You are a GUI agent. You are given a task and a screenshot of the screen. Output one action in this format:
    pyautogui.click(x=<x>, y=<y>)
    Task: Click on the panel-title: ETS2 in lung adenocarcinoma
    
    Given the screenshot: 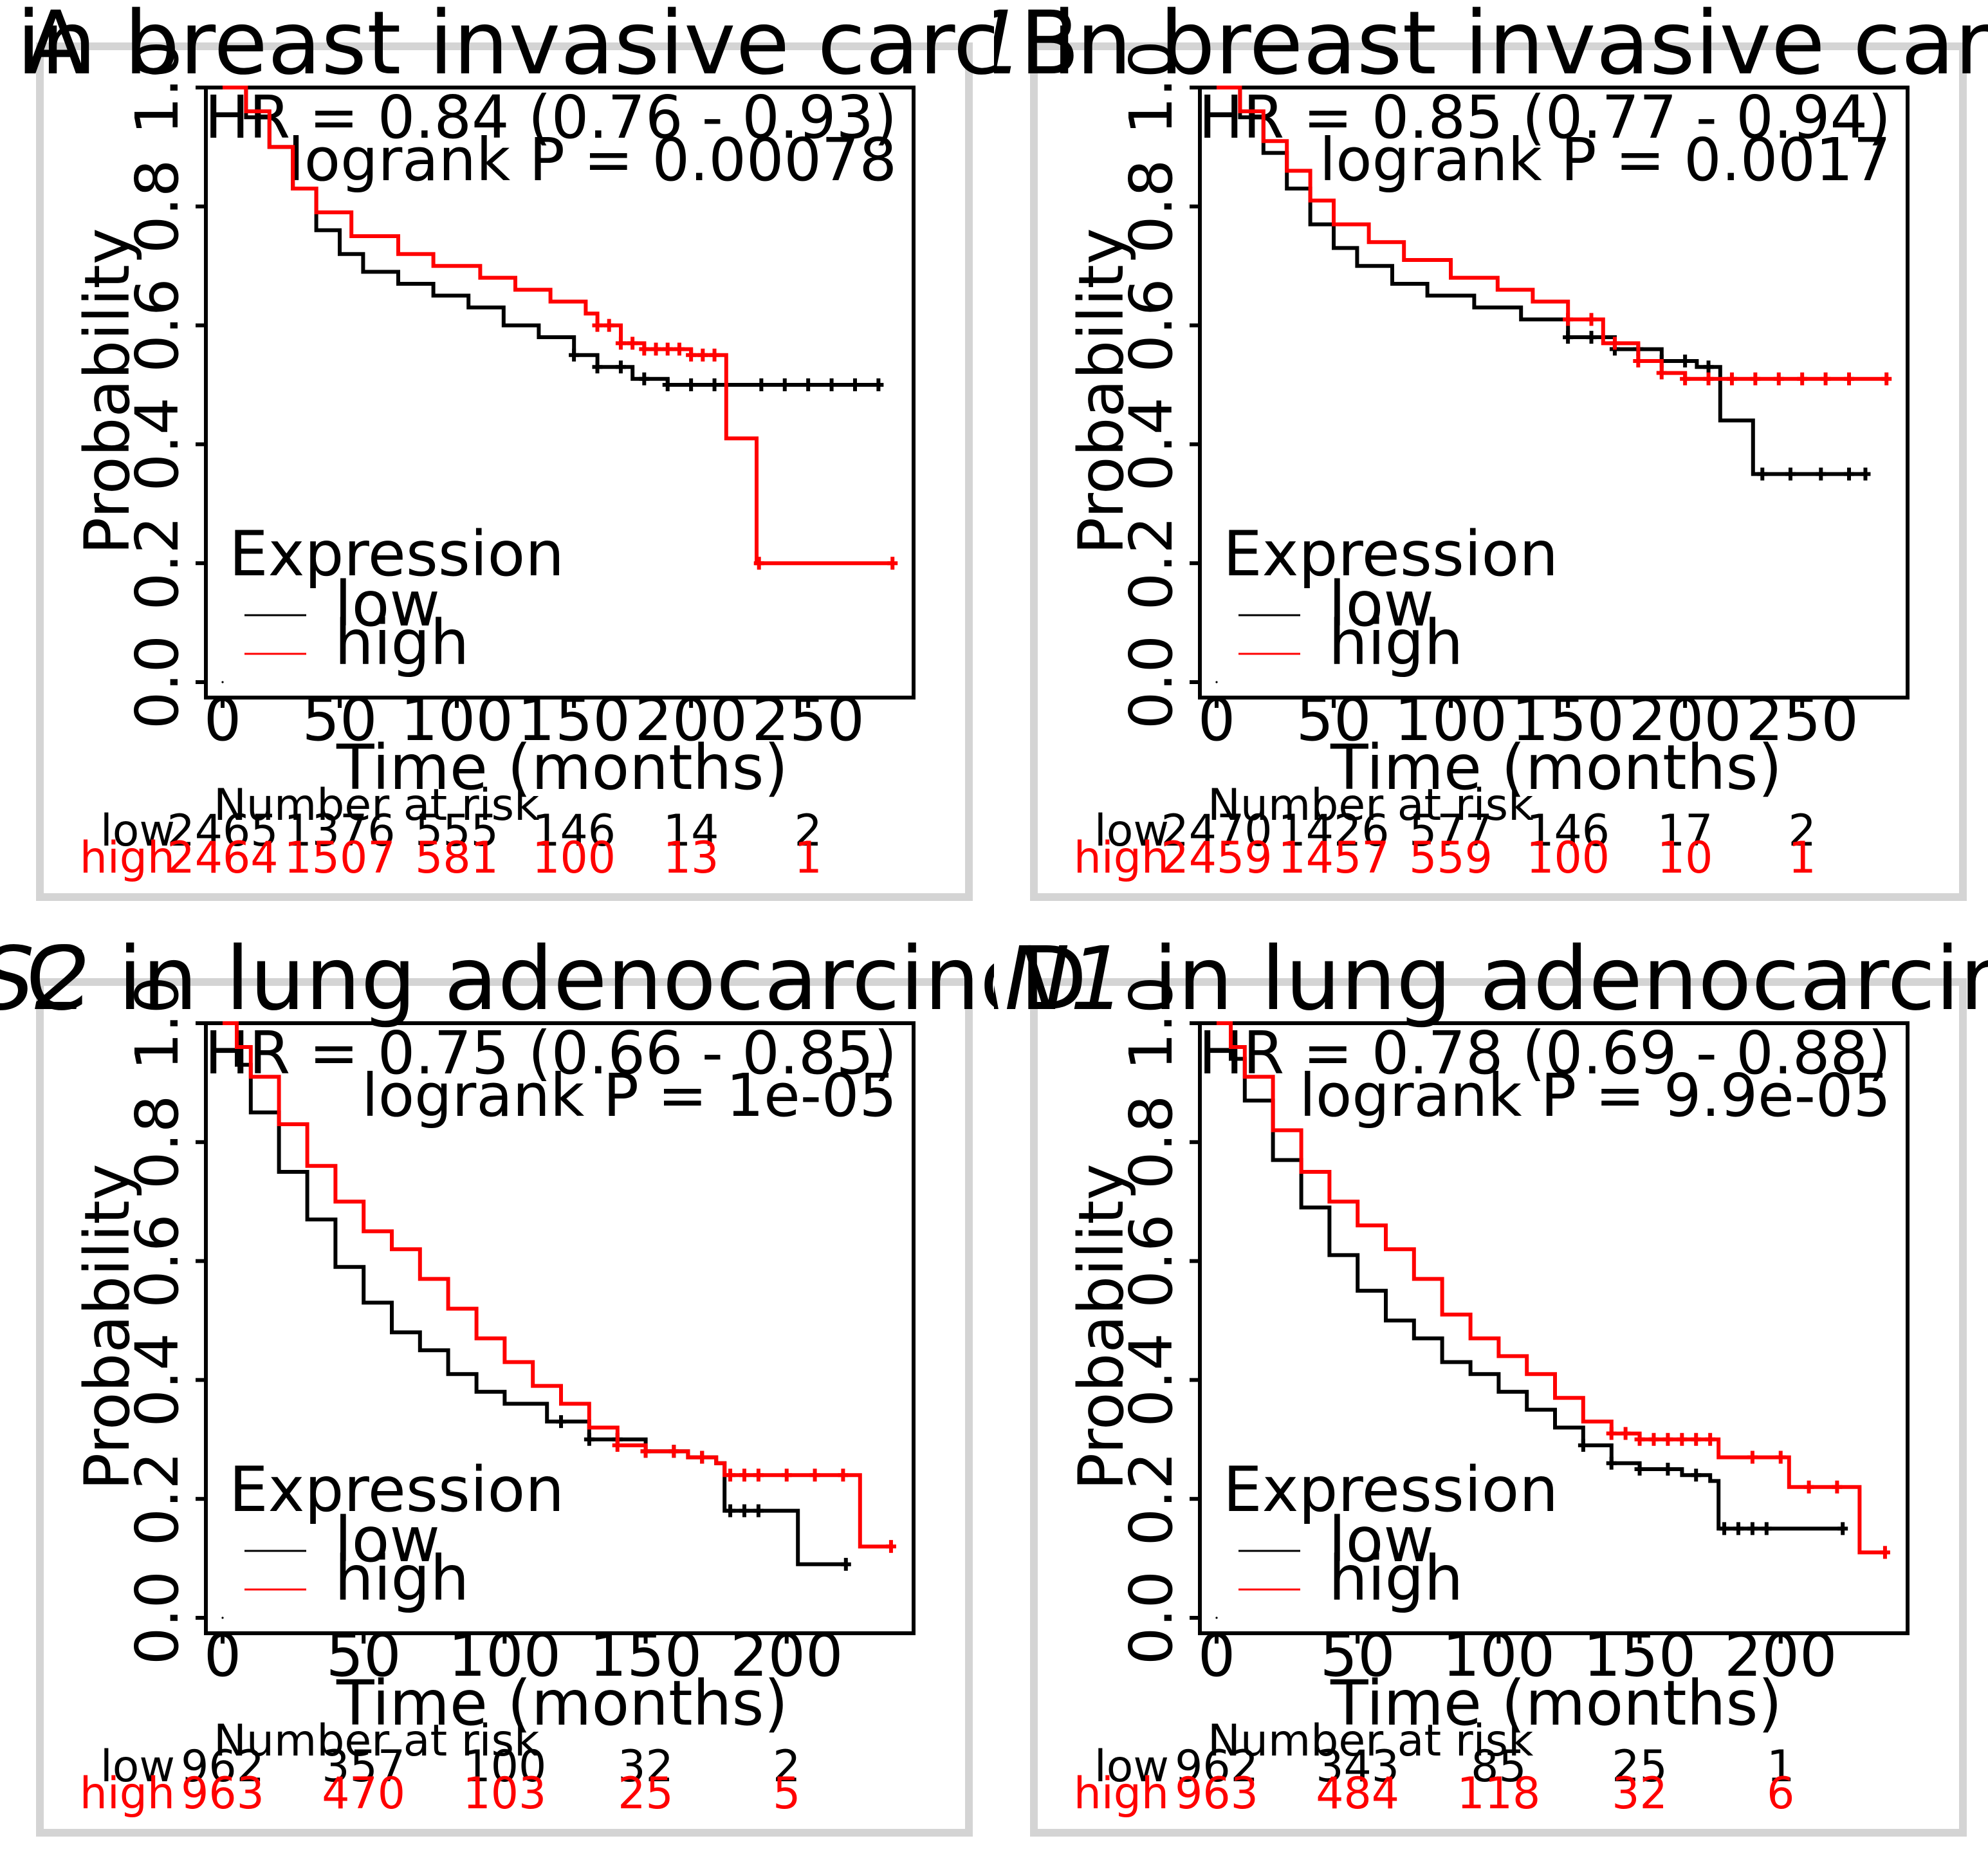 What is the action you would take?
    pyautogui.click(x=497, y=983)
    